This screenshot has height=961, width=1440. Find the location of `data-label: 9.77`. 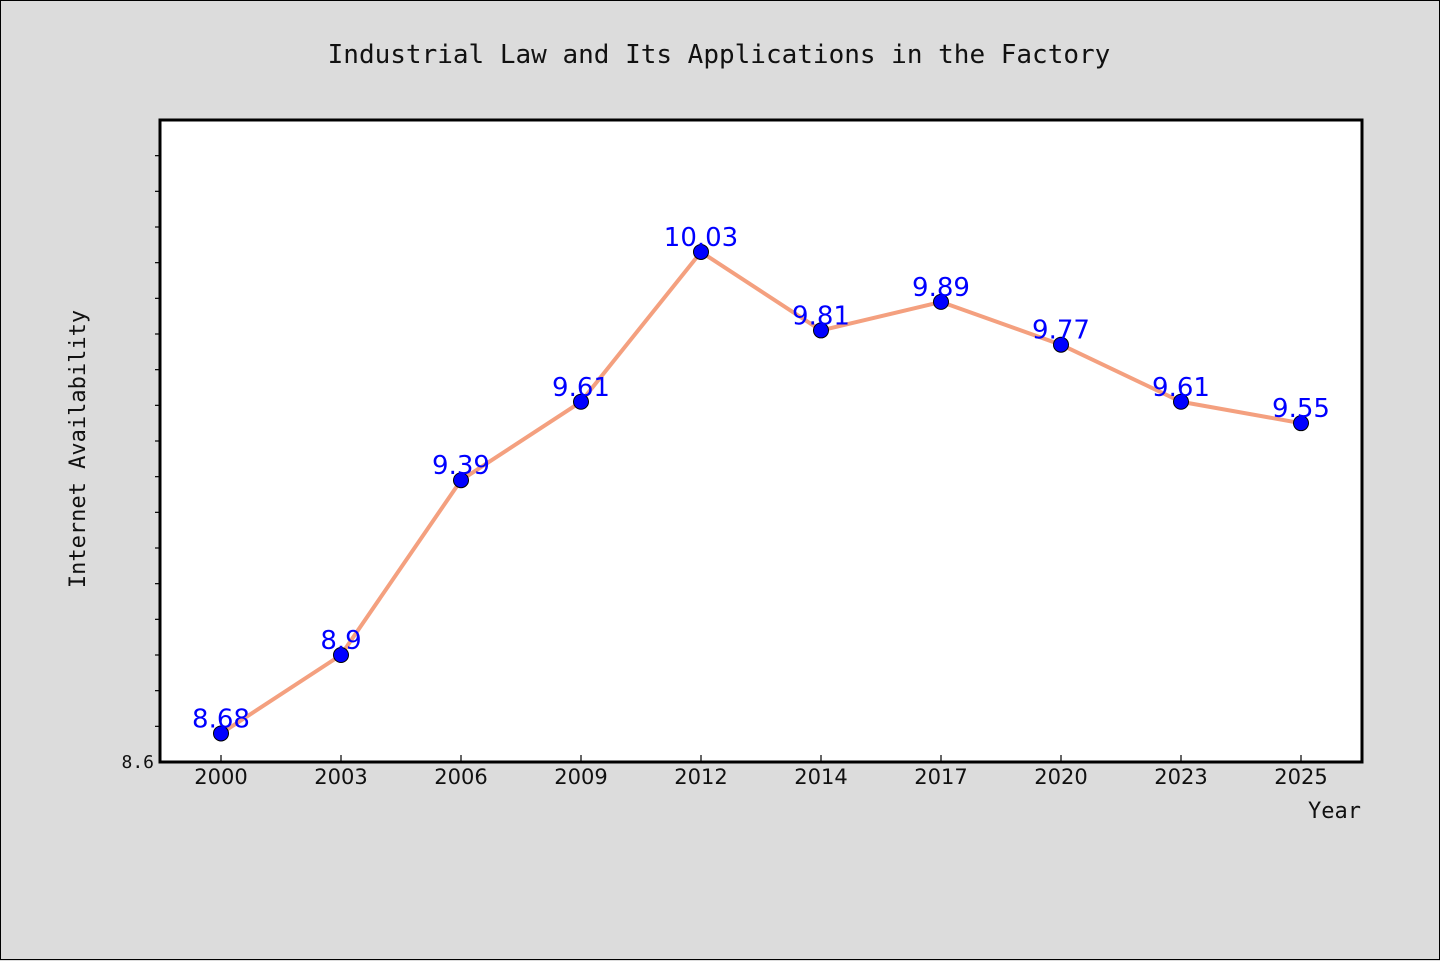

data-label: 9.77 is located at coordinates (1061, 331).